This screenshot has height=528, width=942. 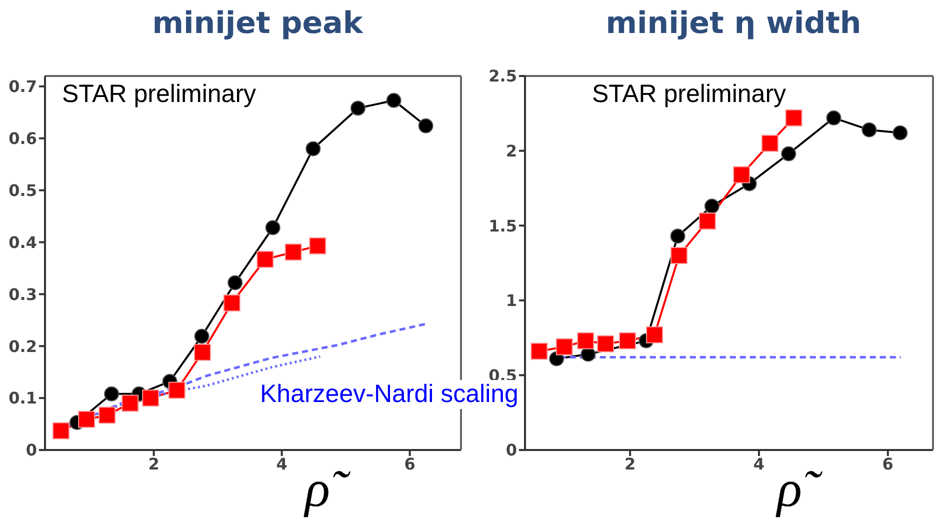 What do you see at coordinates (22, 242) in the screenshot?
I see `y-tick-label: 0.4` at bounding box center [22, 242].